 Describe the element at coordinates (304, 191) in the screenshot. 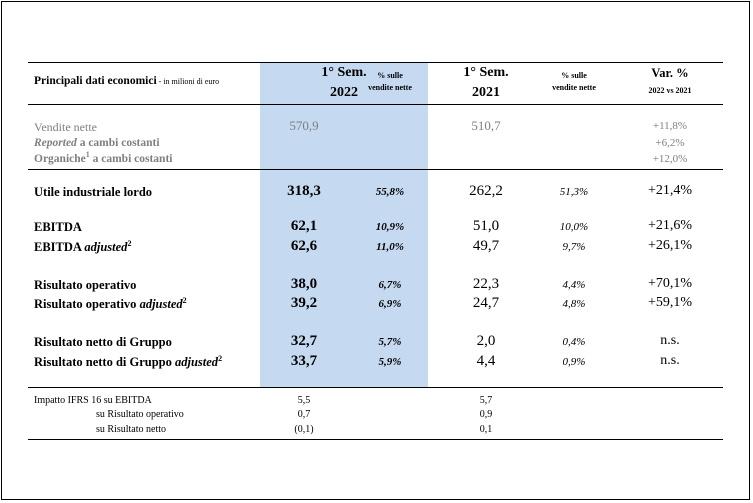

I see `row-value-2022: 318,3` at that location.